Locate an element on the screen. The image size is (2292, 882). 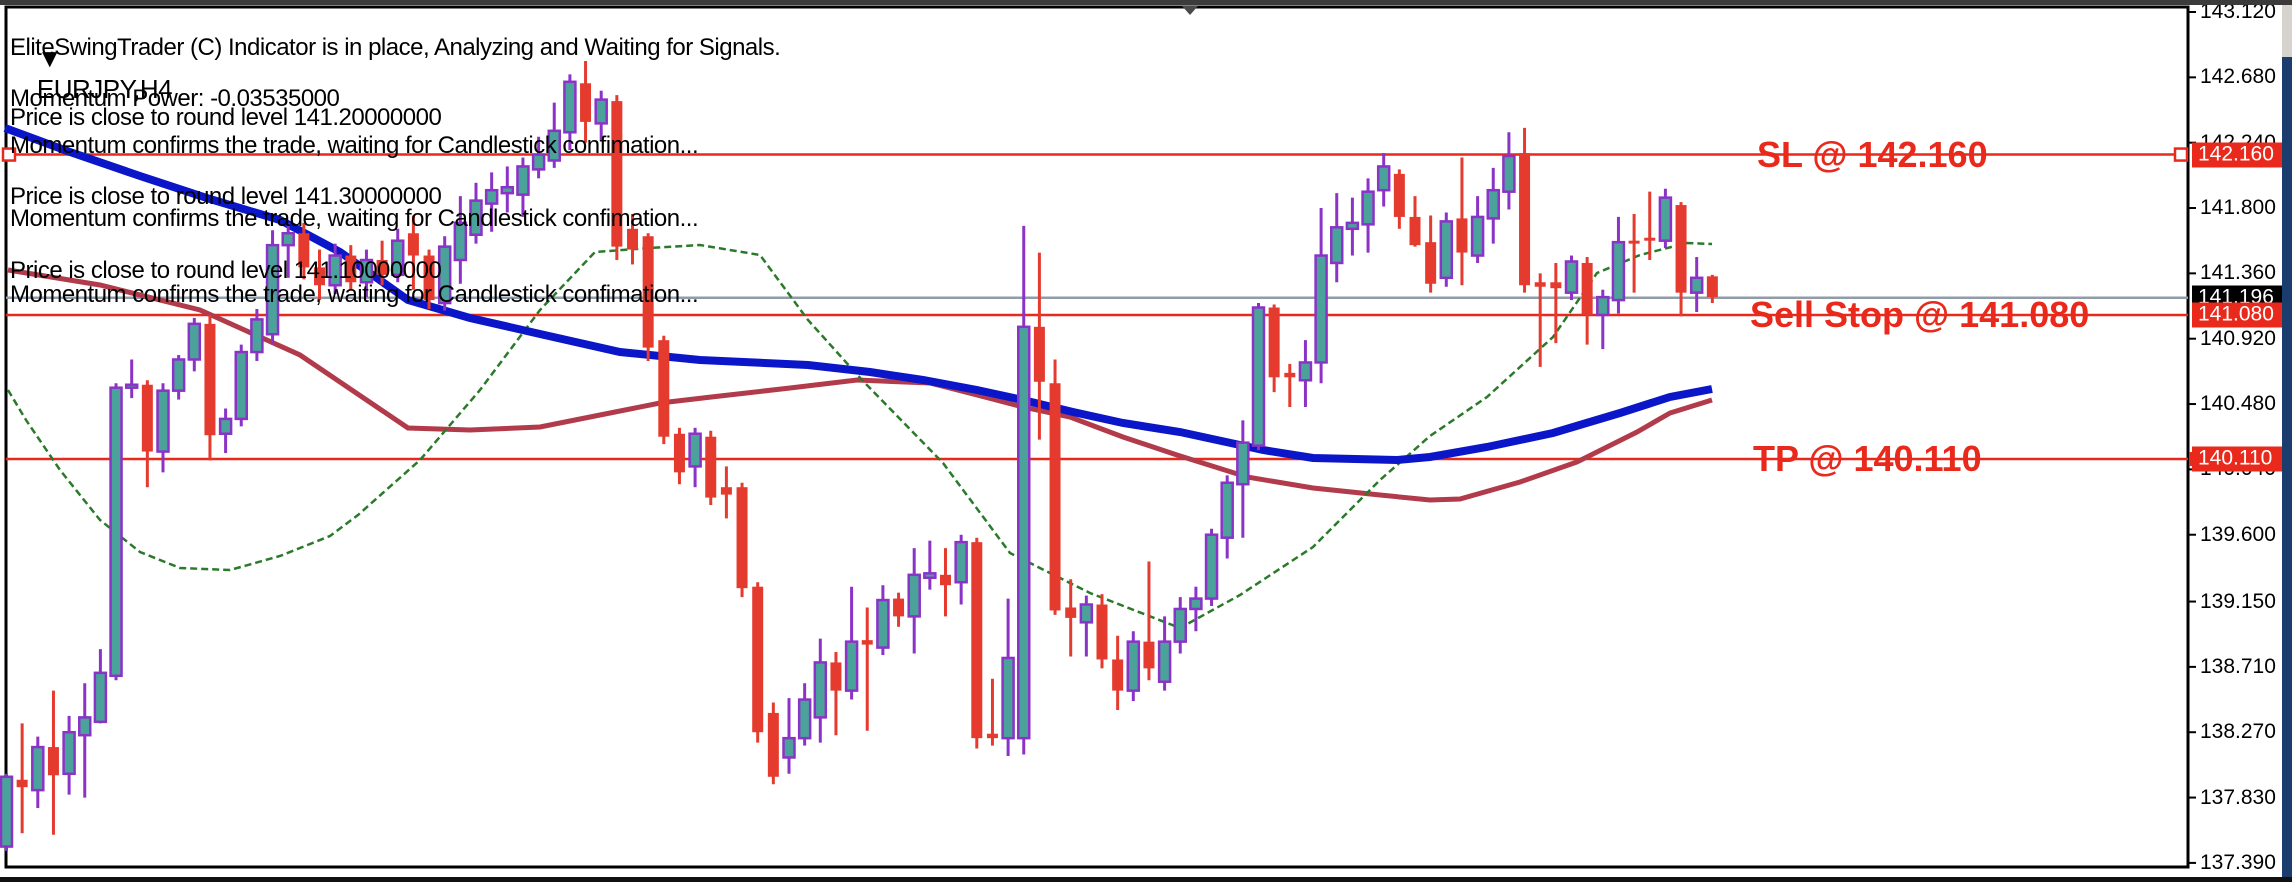
price-axis-label: 142.680 is located at coordinates (2238, 77).